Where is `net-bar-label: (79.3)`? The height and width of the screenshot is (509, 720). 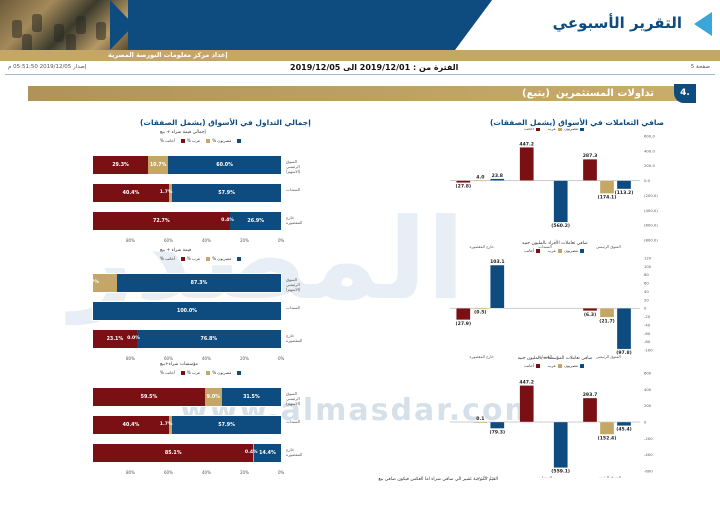 net-bar-label: (79.3) is located at coordinates (498, 432).